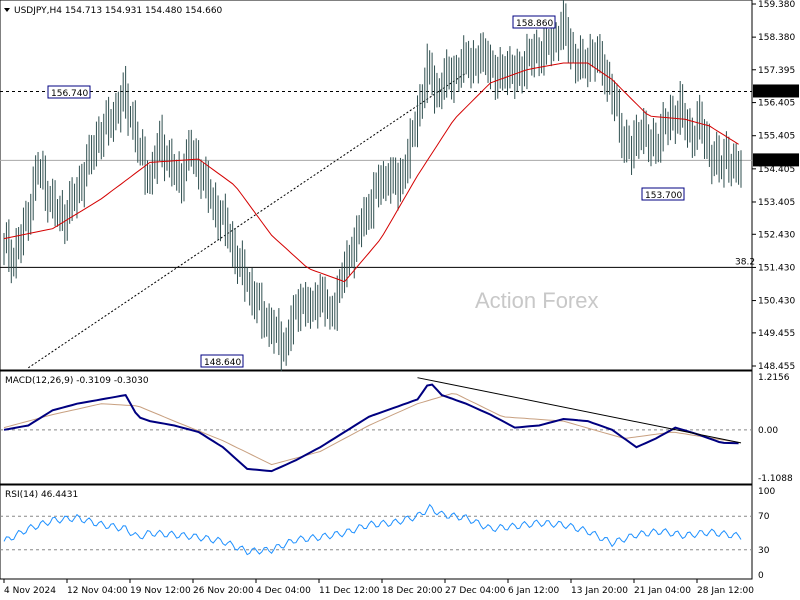  What do you see at coordinates (223, 591) in the screenshot?
I see `x-tick-label: 26 Nov 20:00` at bounding box center [223, 591].